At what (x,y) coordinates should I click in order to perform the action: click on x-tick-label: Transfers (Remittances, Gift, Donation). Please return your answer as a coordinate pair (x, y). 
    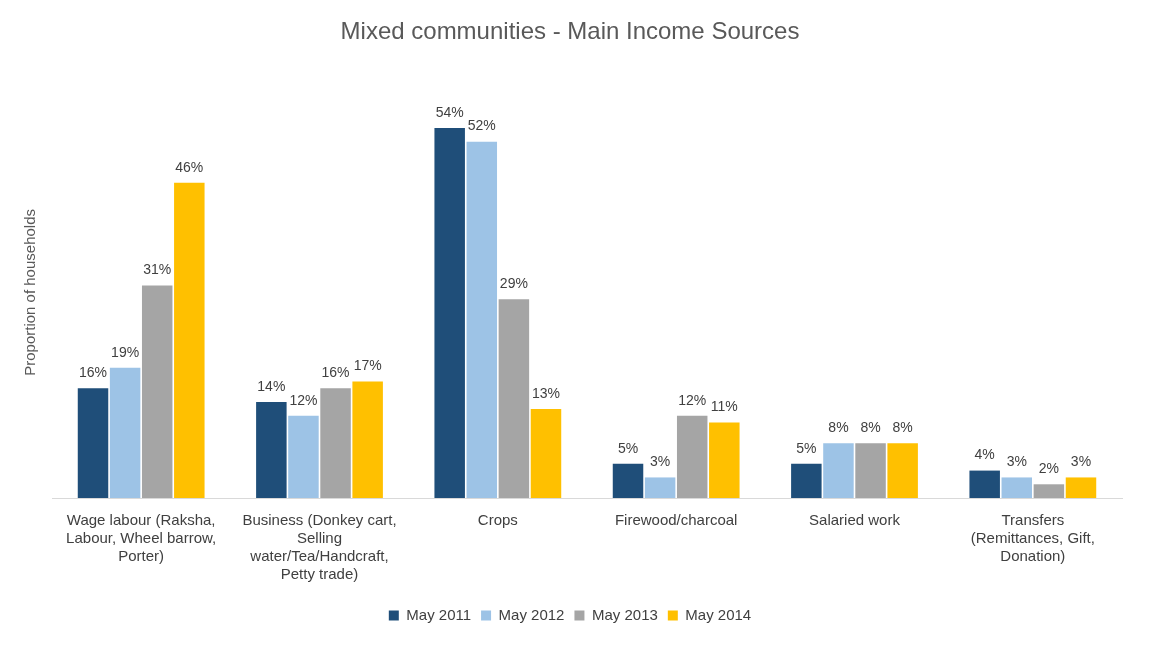
    Looking at the image, I should click on (1032, 538).